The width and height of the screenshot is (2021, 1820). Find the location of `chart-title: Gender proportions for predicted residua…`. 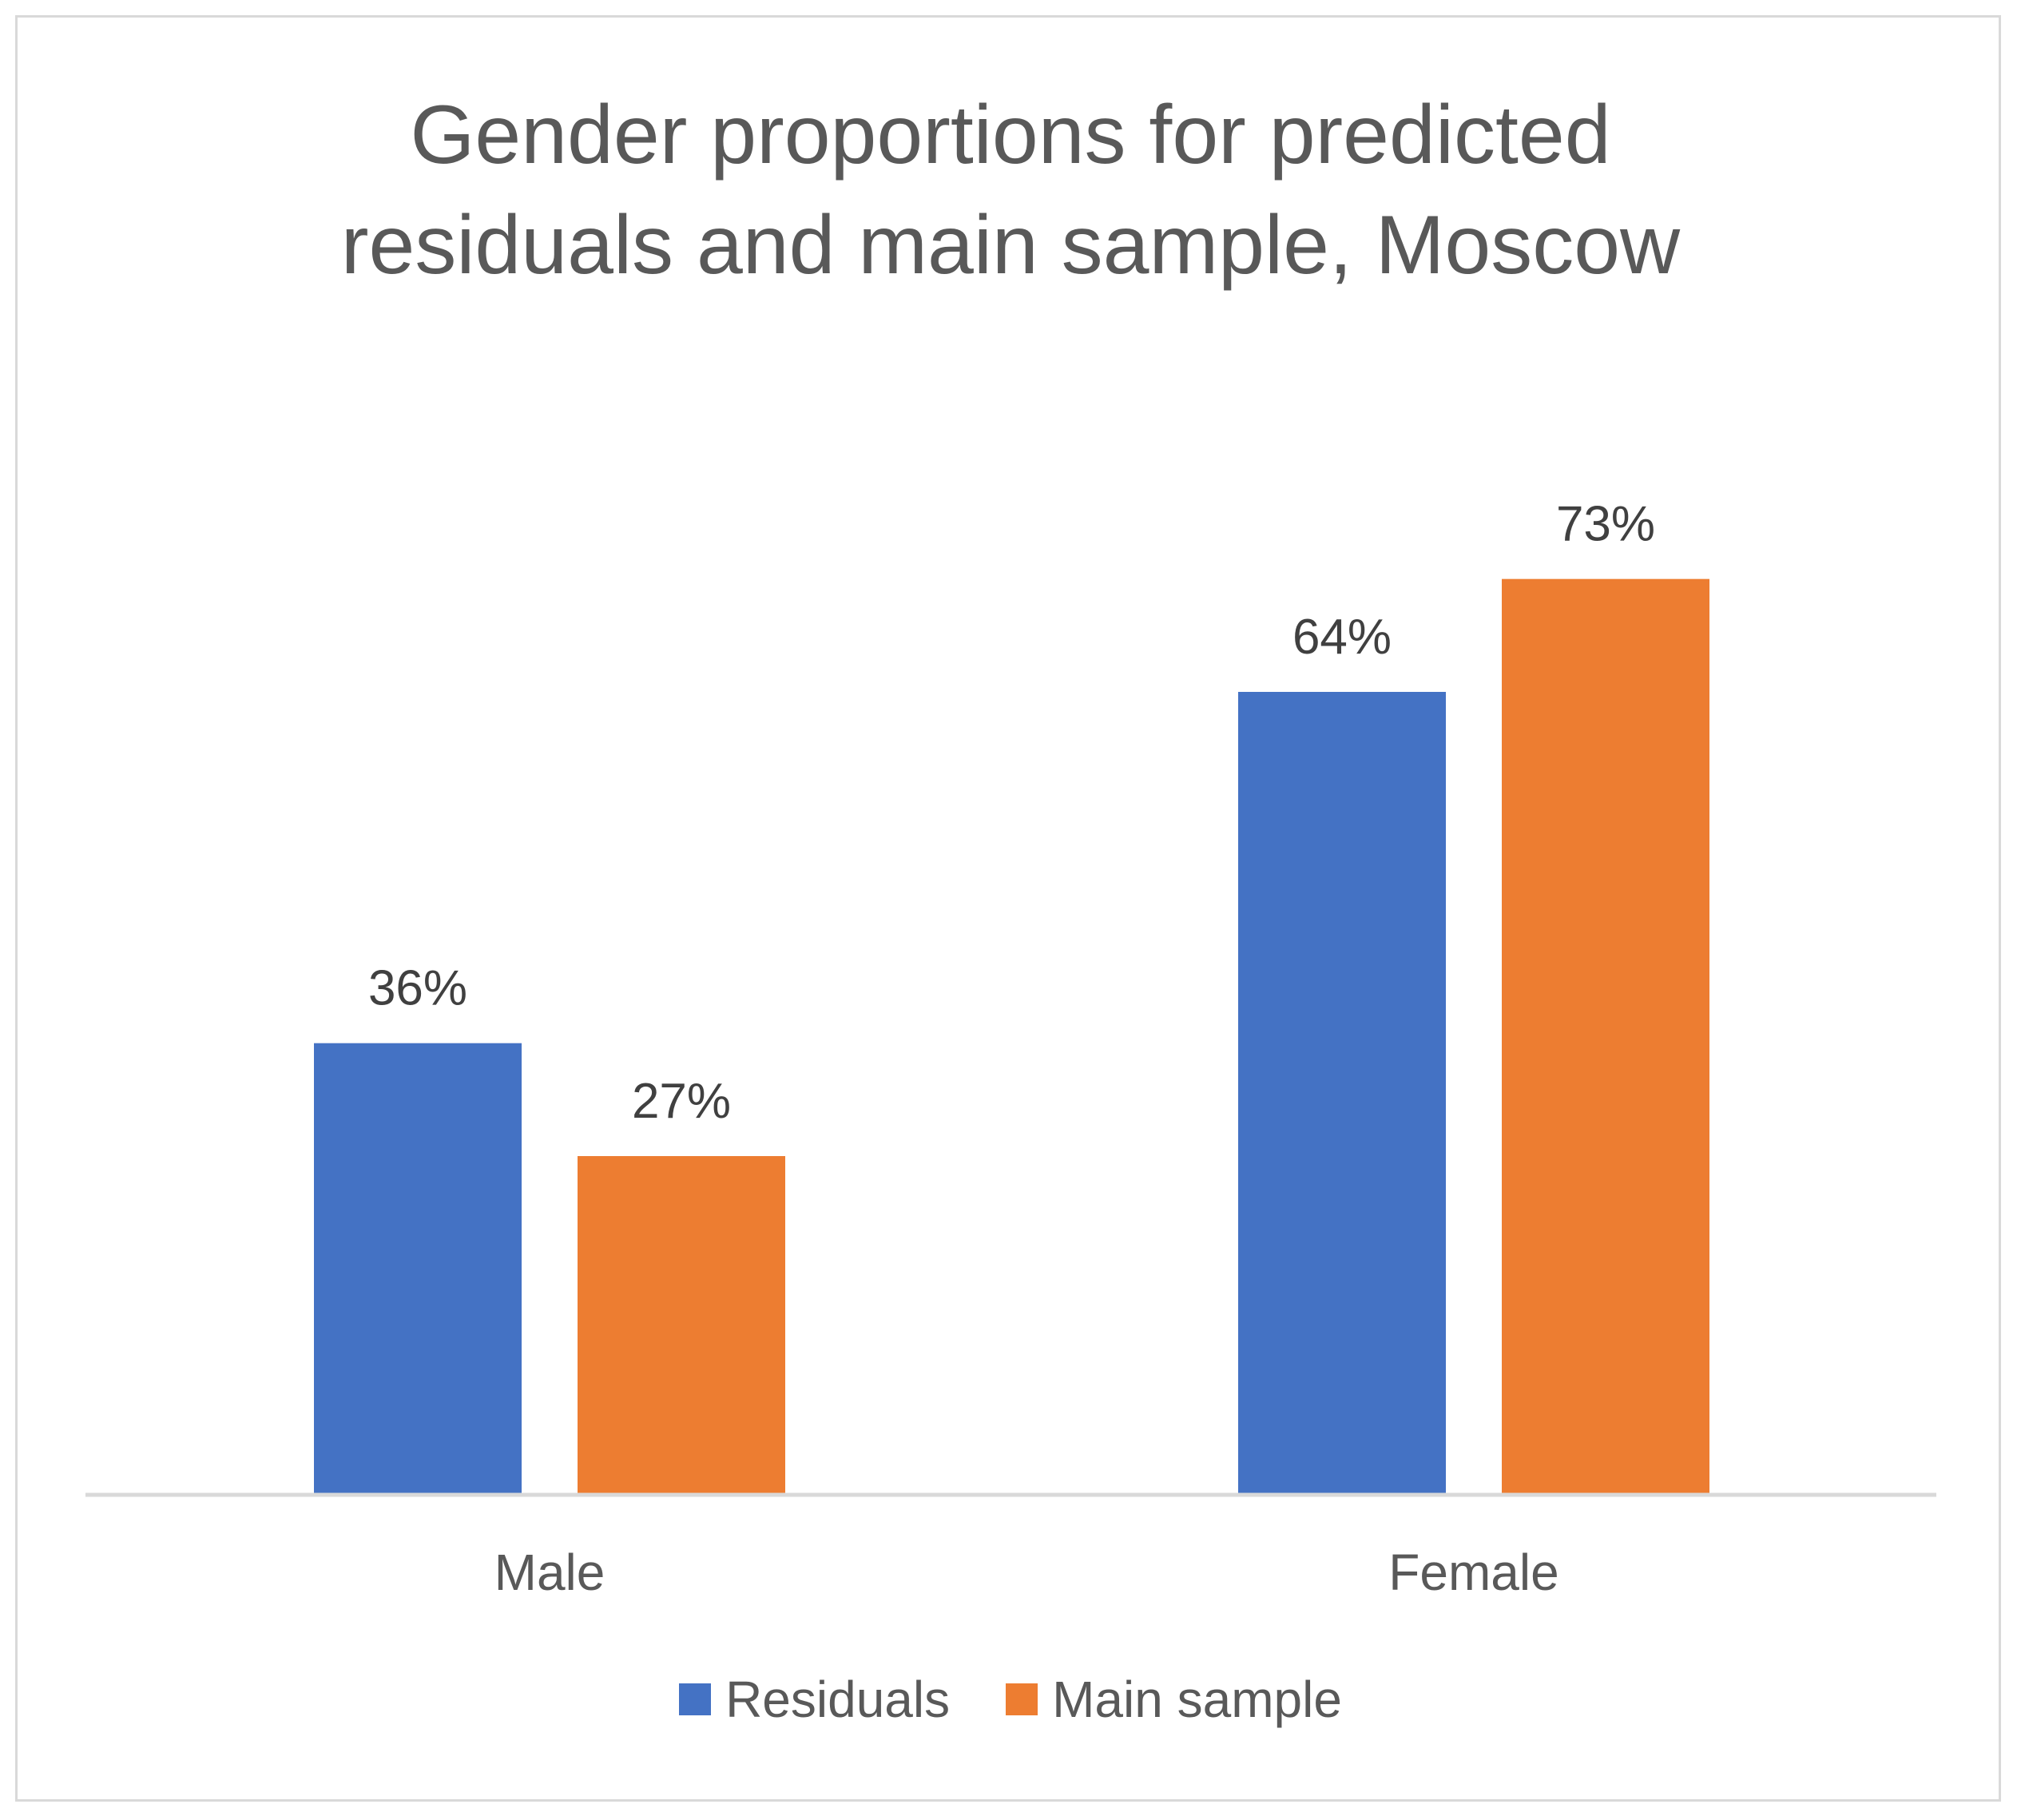

chart-title: Gender proportions for predicted residua… is located at coordinates (1011, 190).